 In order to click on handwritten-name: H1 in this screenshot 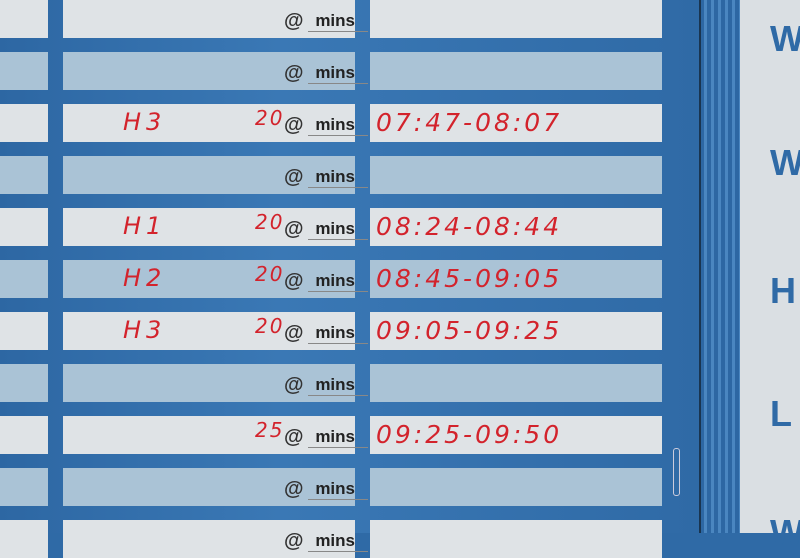, I will do `click(145, 226)`.